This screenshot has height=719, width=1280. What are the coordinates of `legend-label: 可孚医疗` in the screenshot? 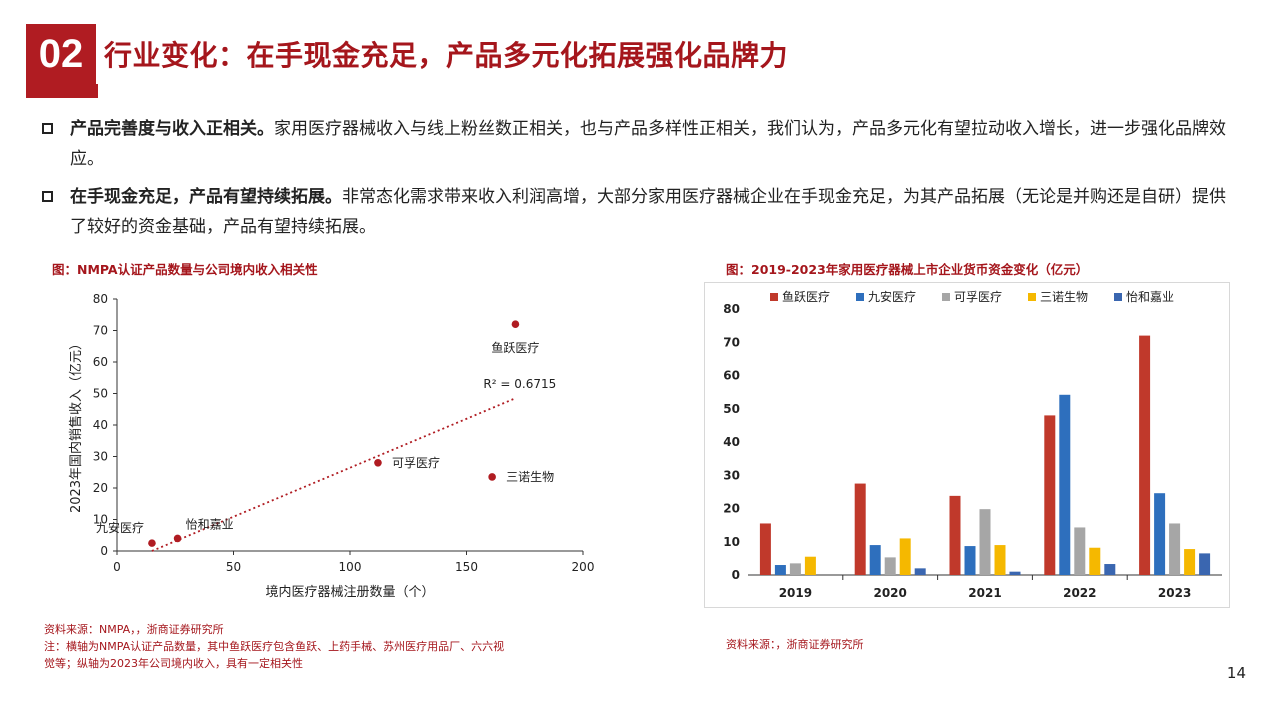 It's located at (978, 297).